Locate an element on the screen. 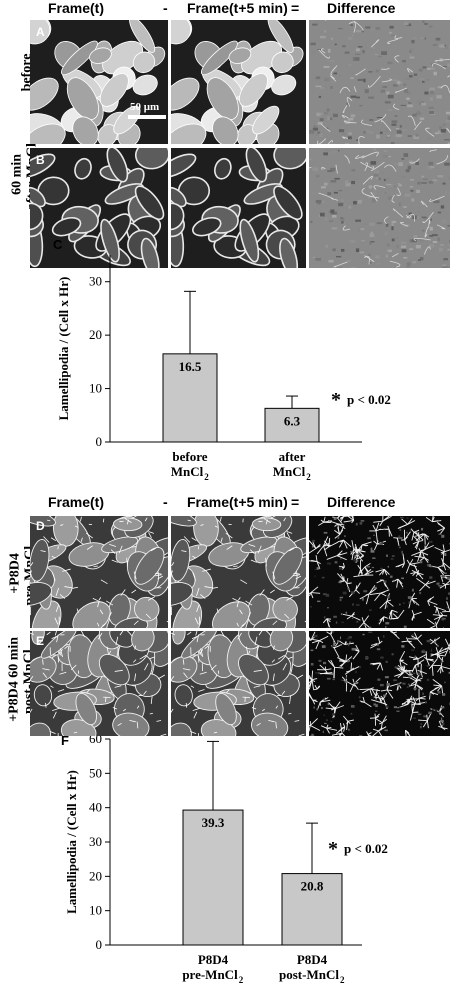  header-difference: Difference is located at coordinates (361, 8).